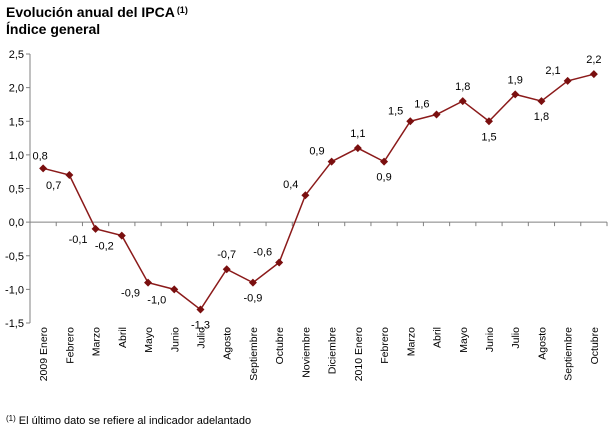 The image size is (610, 436). Describe the element at coordinates (421, 105) in the screenshot. I see `data-label: 1,6` at that location.